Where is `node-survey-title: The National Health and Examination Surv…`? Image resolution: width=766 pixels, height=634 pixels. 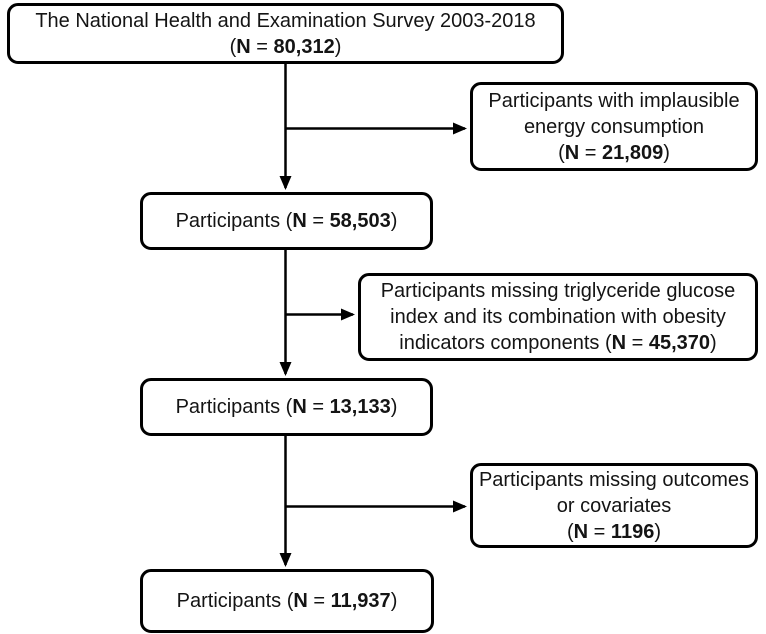
node-survey-title: The National Health and Examination Surv… is located at coordinates (285, 20).